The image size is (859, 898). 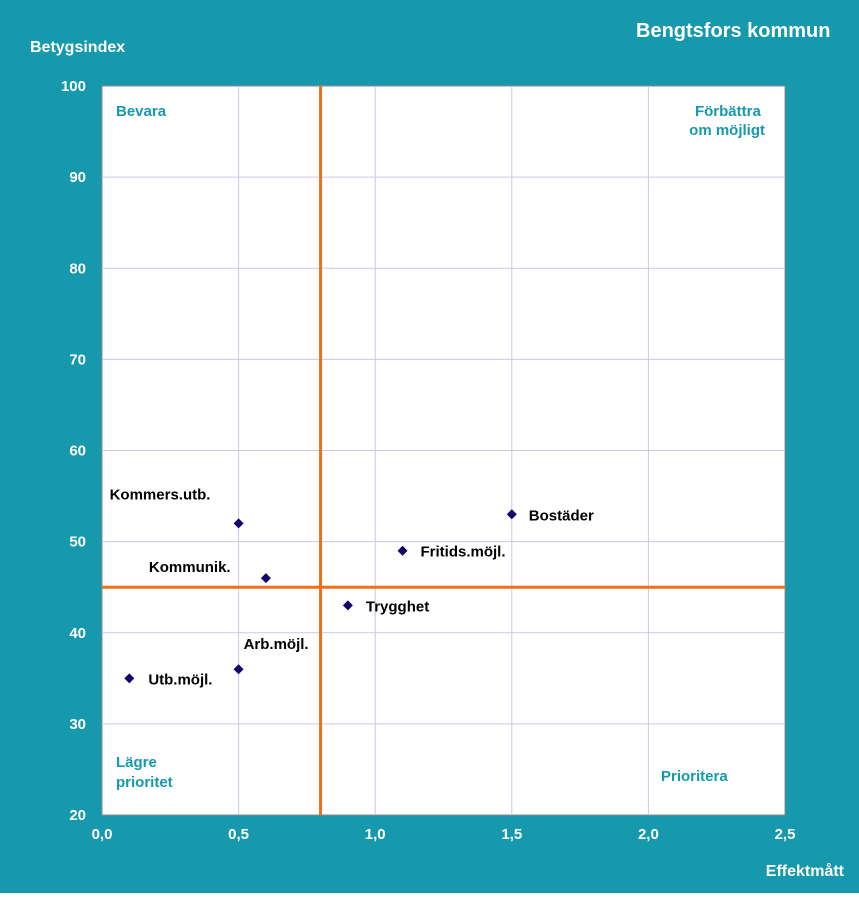 I want to click on y-tick-label: 60, so click(x=77, y=451).